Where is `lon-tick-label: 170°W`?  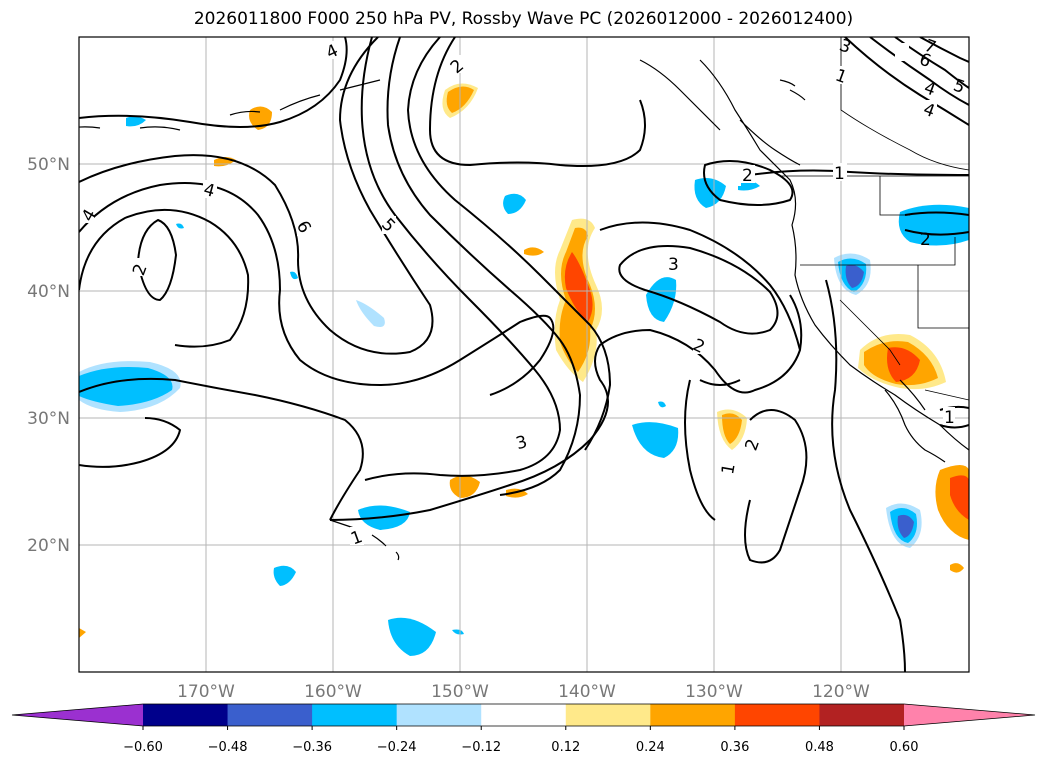 lon-tick-label: 170°W is located at coordinates (206, 692).